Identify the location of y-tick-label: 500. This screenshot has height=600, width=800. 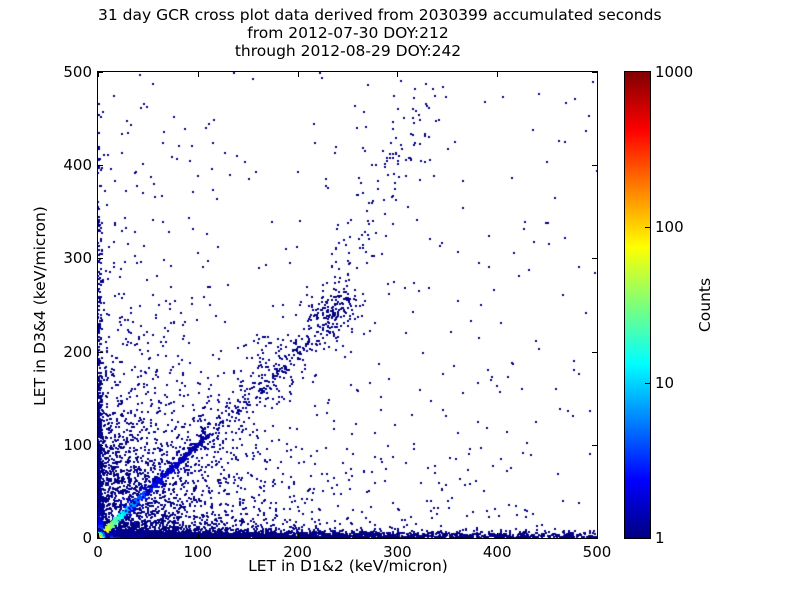
(77, 72).